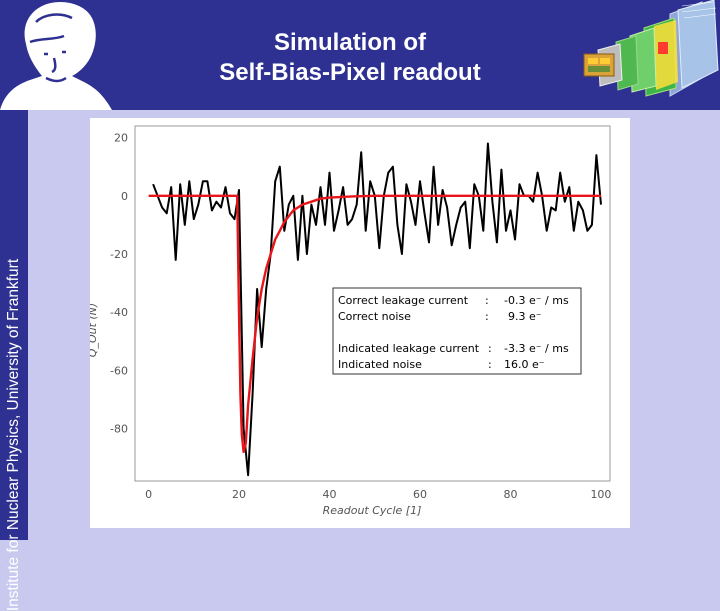 The height and width of the screenshot is (611, 720). What do you see at coordinates (380, 364) in the screenshot?
I see `info-label-noise-indicated: Indicated noise` at bounding box center [380, 364].